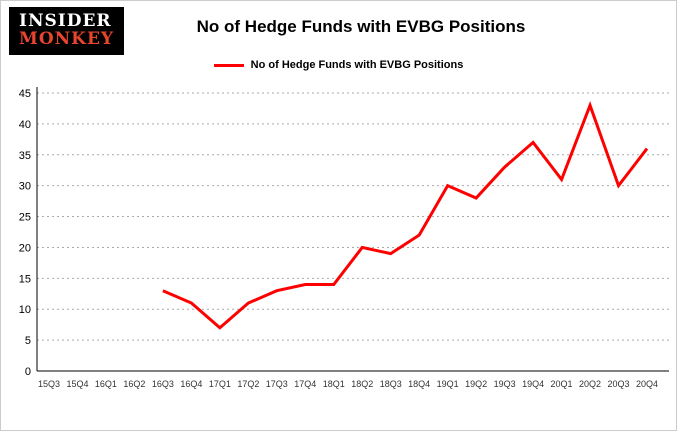  Describe the element at coordinates (357, 65) in the screenshot. I see `legend-label: No of Hedge Funds with EVBG Positions` at that location.